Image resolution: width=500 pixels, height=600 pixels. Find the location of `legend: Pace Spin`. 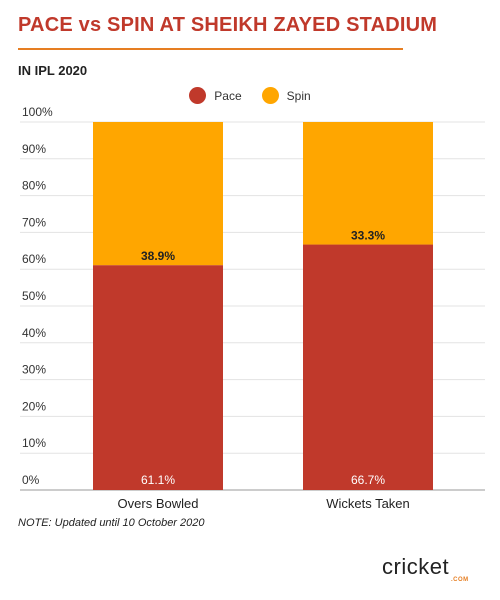

legend: Pace Spin is located at coordinates (250, 95).